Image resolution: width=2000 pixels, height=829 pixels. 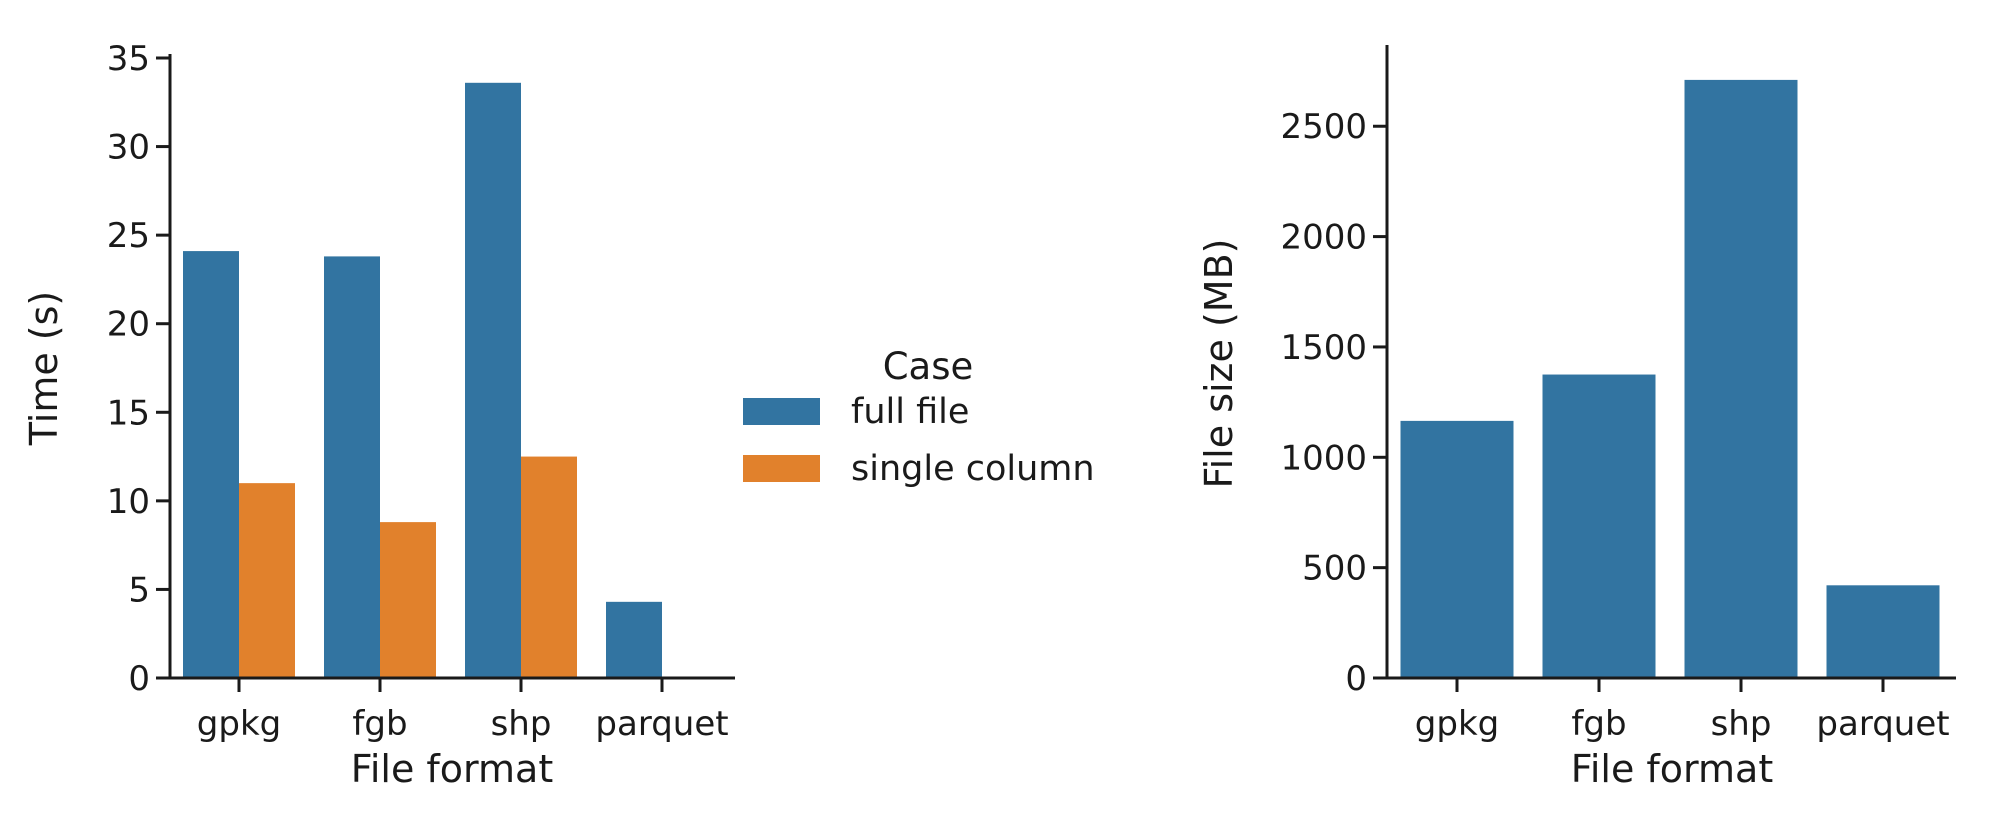 I want to click on y-axis-label: Time (s), so click(x=44, y=369).